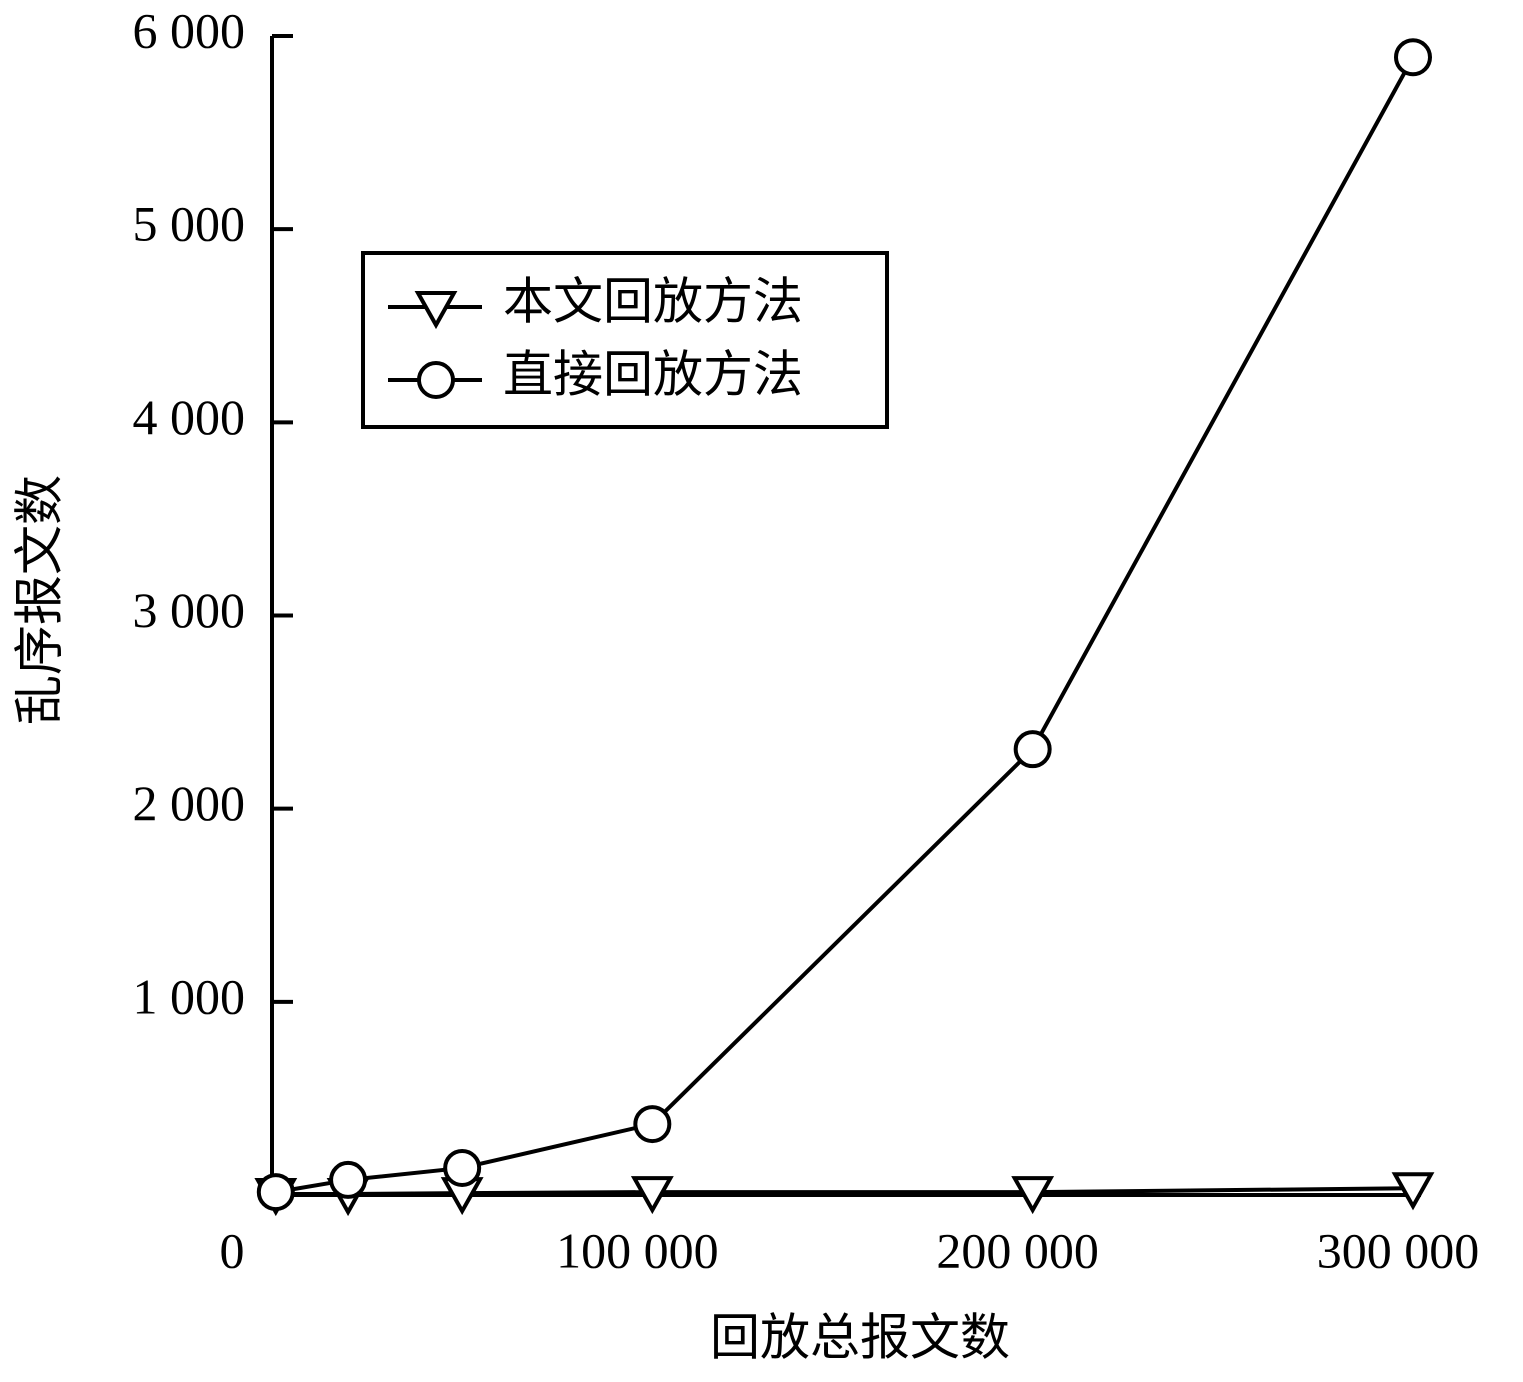 The image size is (1523, 1382). Describe the element at coordinates (189, 996) in the screenshot. I see `y-tick-label: 1 000` at that location.